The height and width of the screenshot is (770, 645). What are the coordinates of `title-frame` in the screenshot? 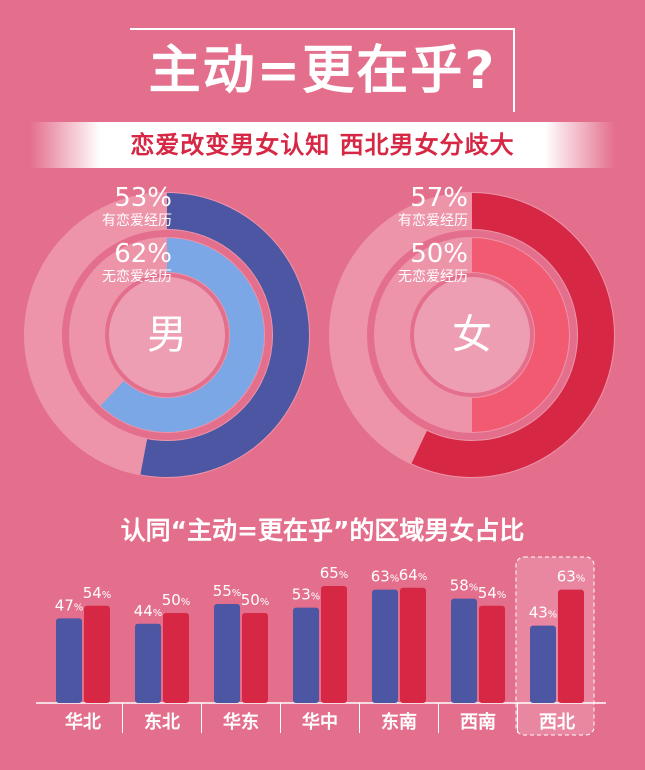 It's located at (322, 70).